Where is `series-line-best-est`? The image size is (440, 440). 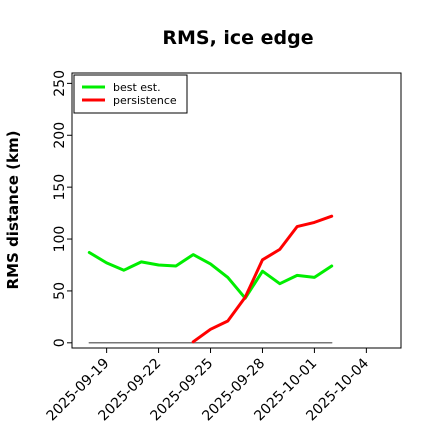 series-line-best-est is located at coordinates (210, 275).